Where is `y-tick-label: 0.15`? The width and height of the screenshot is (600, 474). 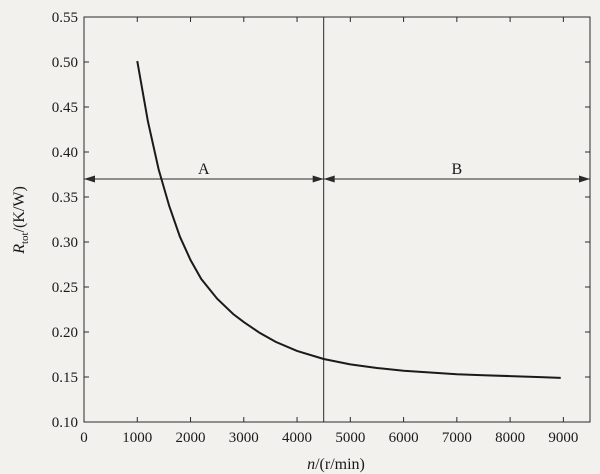
y-tick-label: 0.15 is located at coordinates (65, 378).